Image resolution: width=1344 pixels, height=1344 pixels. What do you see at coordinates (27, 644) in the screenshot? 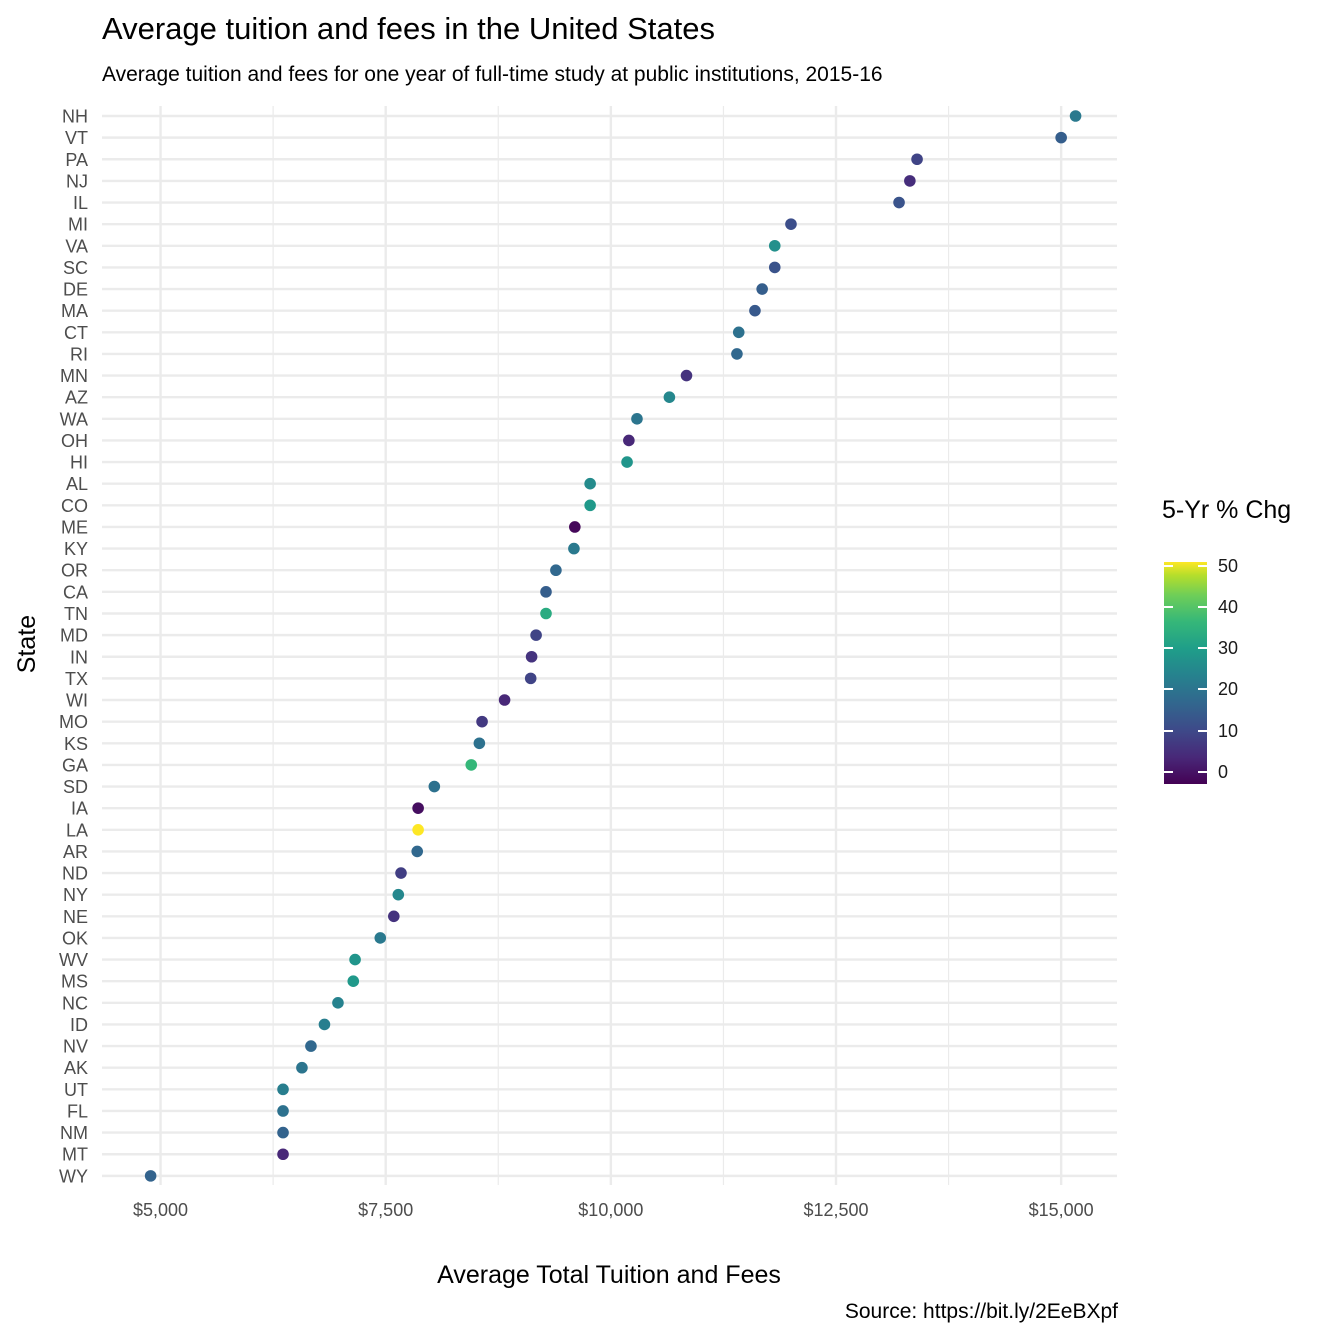
I see `y-axis-title: State` at bounding box center [27, 644].